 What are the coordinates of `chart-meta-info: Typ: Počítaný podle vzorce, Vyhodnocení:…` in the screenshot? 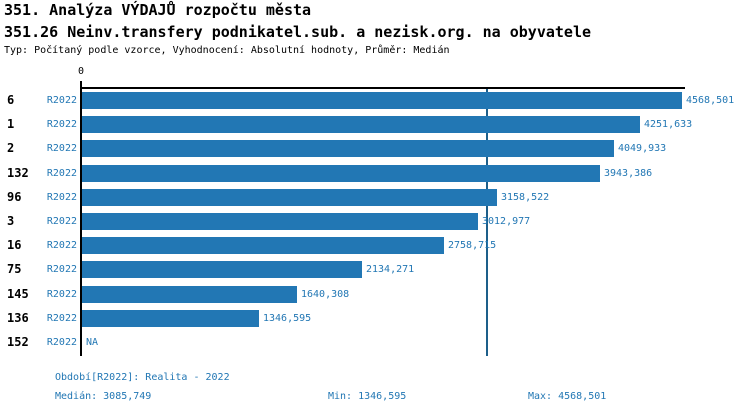 It's located at (227, 50).